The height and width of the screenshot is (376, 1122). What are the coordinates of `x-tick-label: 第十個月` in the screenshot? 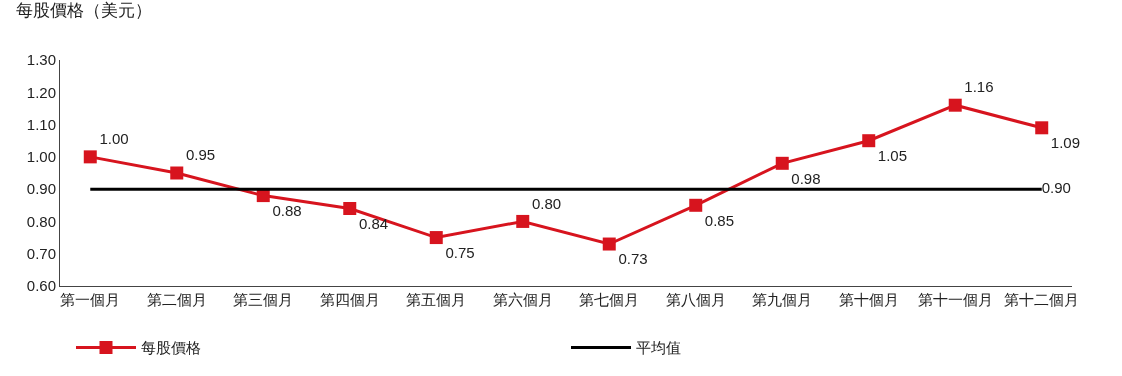 It's located at (868, 299).